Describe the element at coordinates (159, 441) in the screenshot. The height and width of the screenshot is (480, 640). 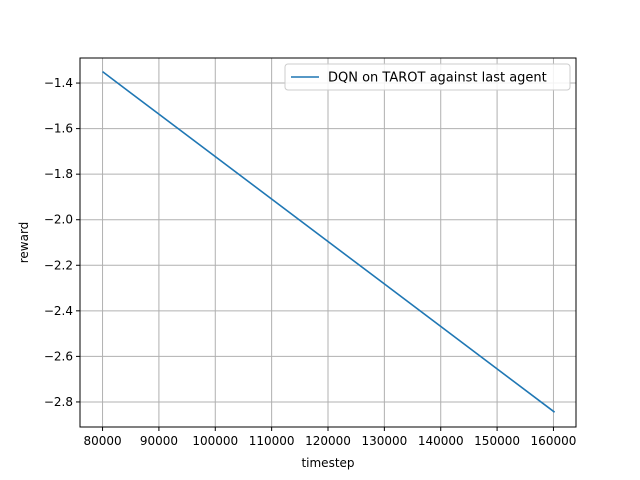
I see `x-tick-label: 90000` at that location.